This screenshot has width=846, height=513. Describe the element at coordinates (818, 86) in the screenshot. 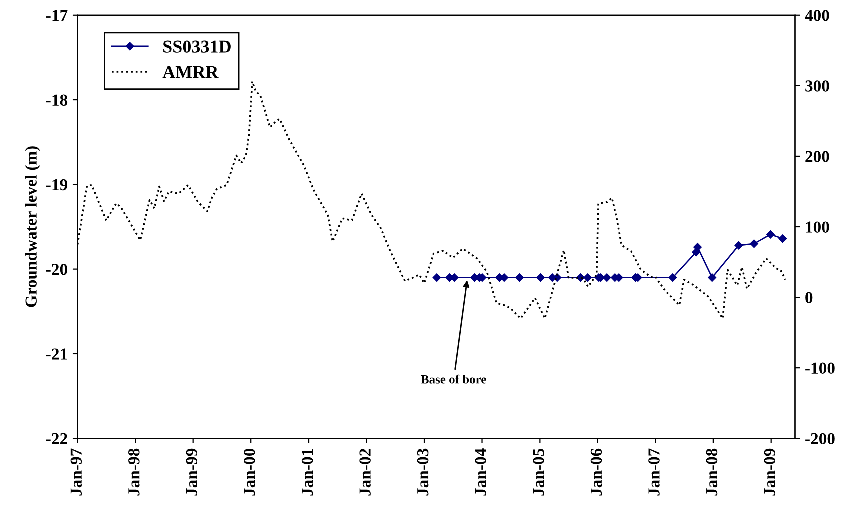

I see `y2-tick-label: 300` at that location.